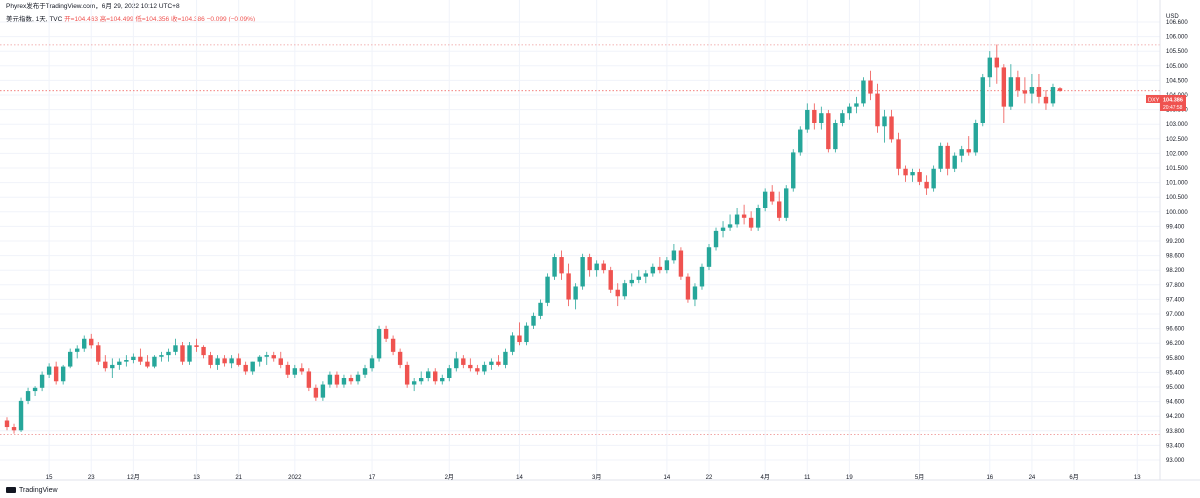  What do you see at coordinates (1177, 125) in the screenshot?
I see `y-tick-label: 103.000` at bounding box center [1177, 125].